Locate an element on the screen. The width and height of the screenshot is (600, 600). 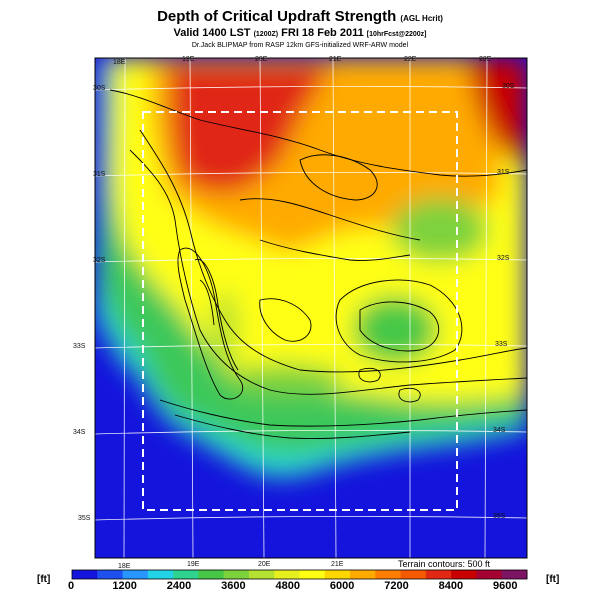
lon-tick: 21E is located at coordinates (335, 59).